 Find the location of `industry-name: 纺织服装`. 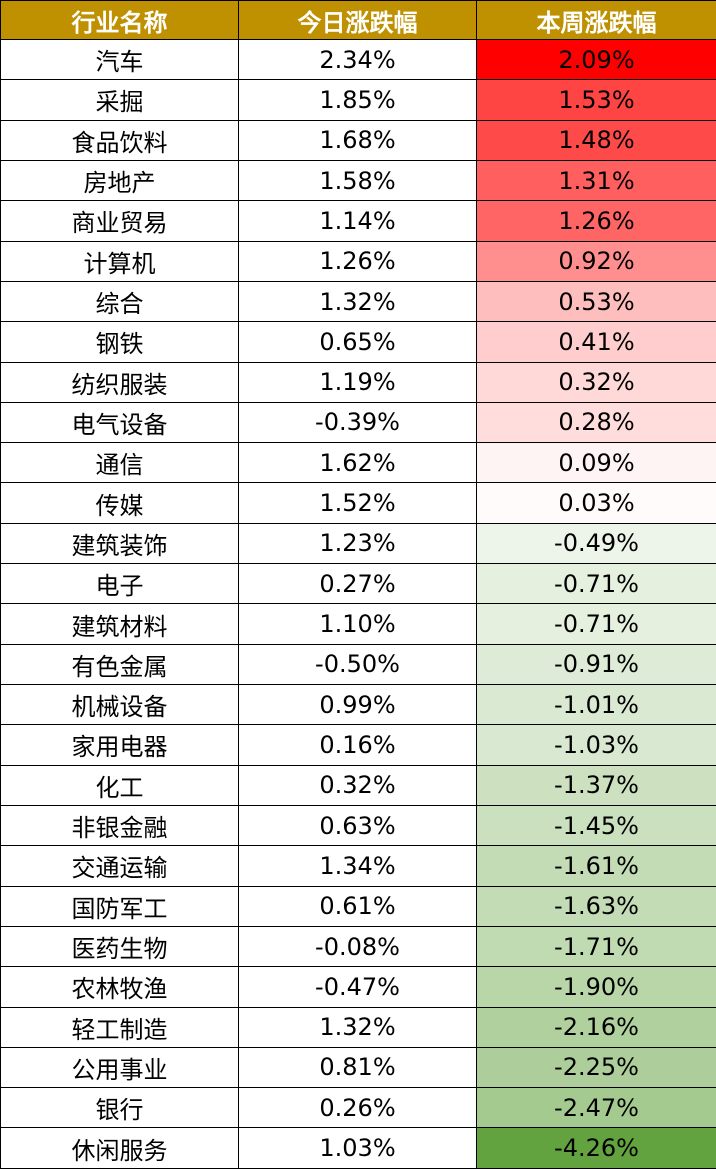

industry-name: 纺织服装 is located at coordinates (119, 382).